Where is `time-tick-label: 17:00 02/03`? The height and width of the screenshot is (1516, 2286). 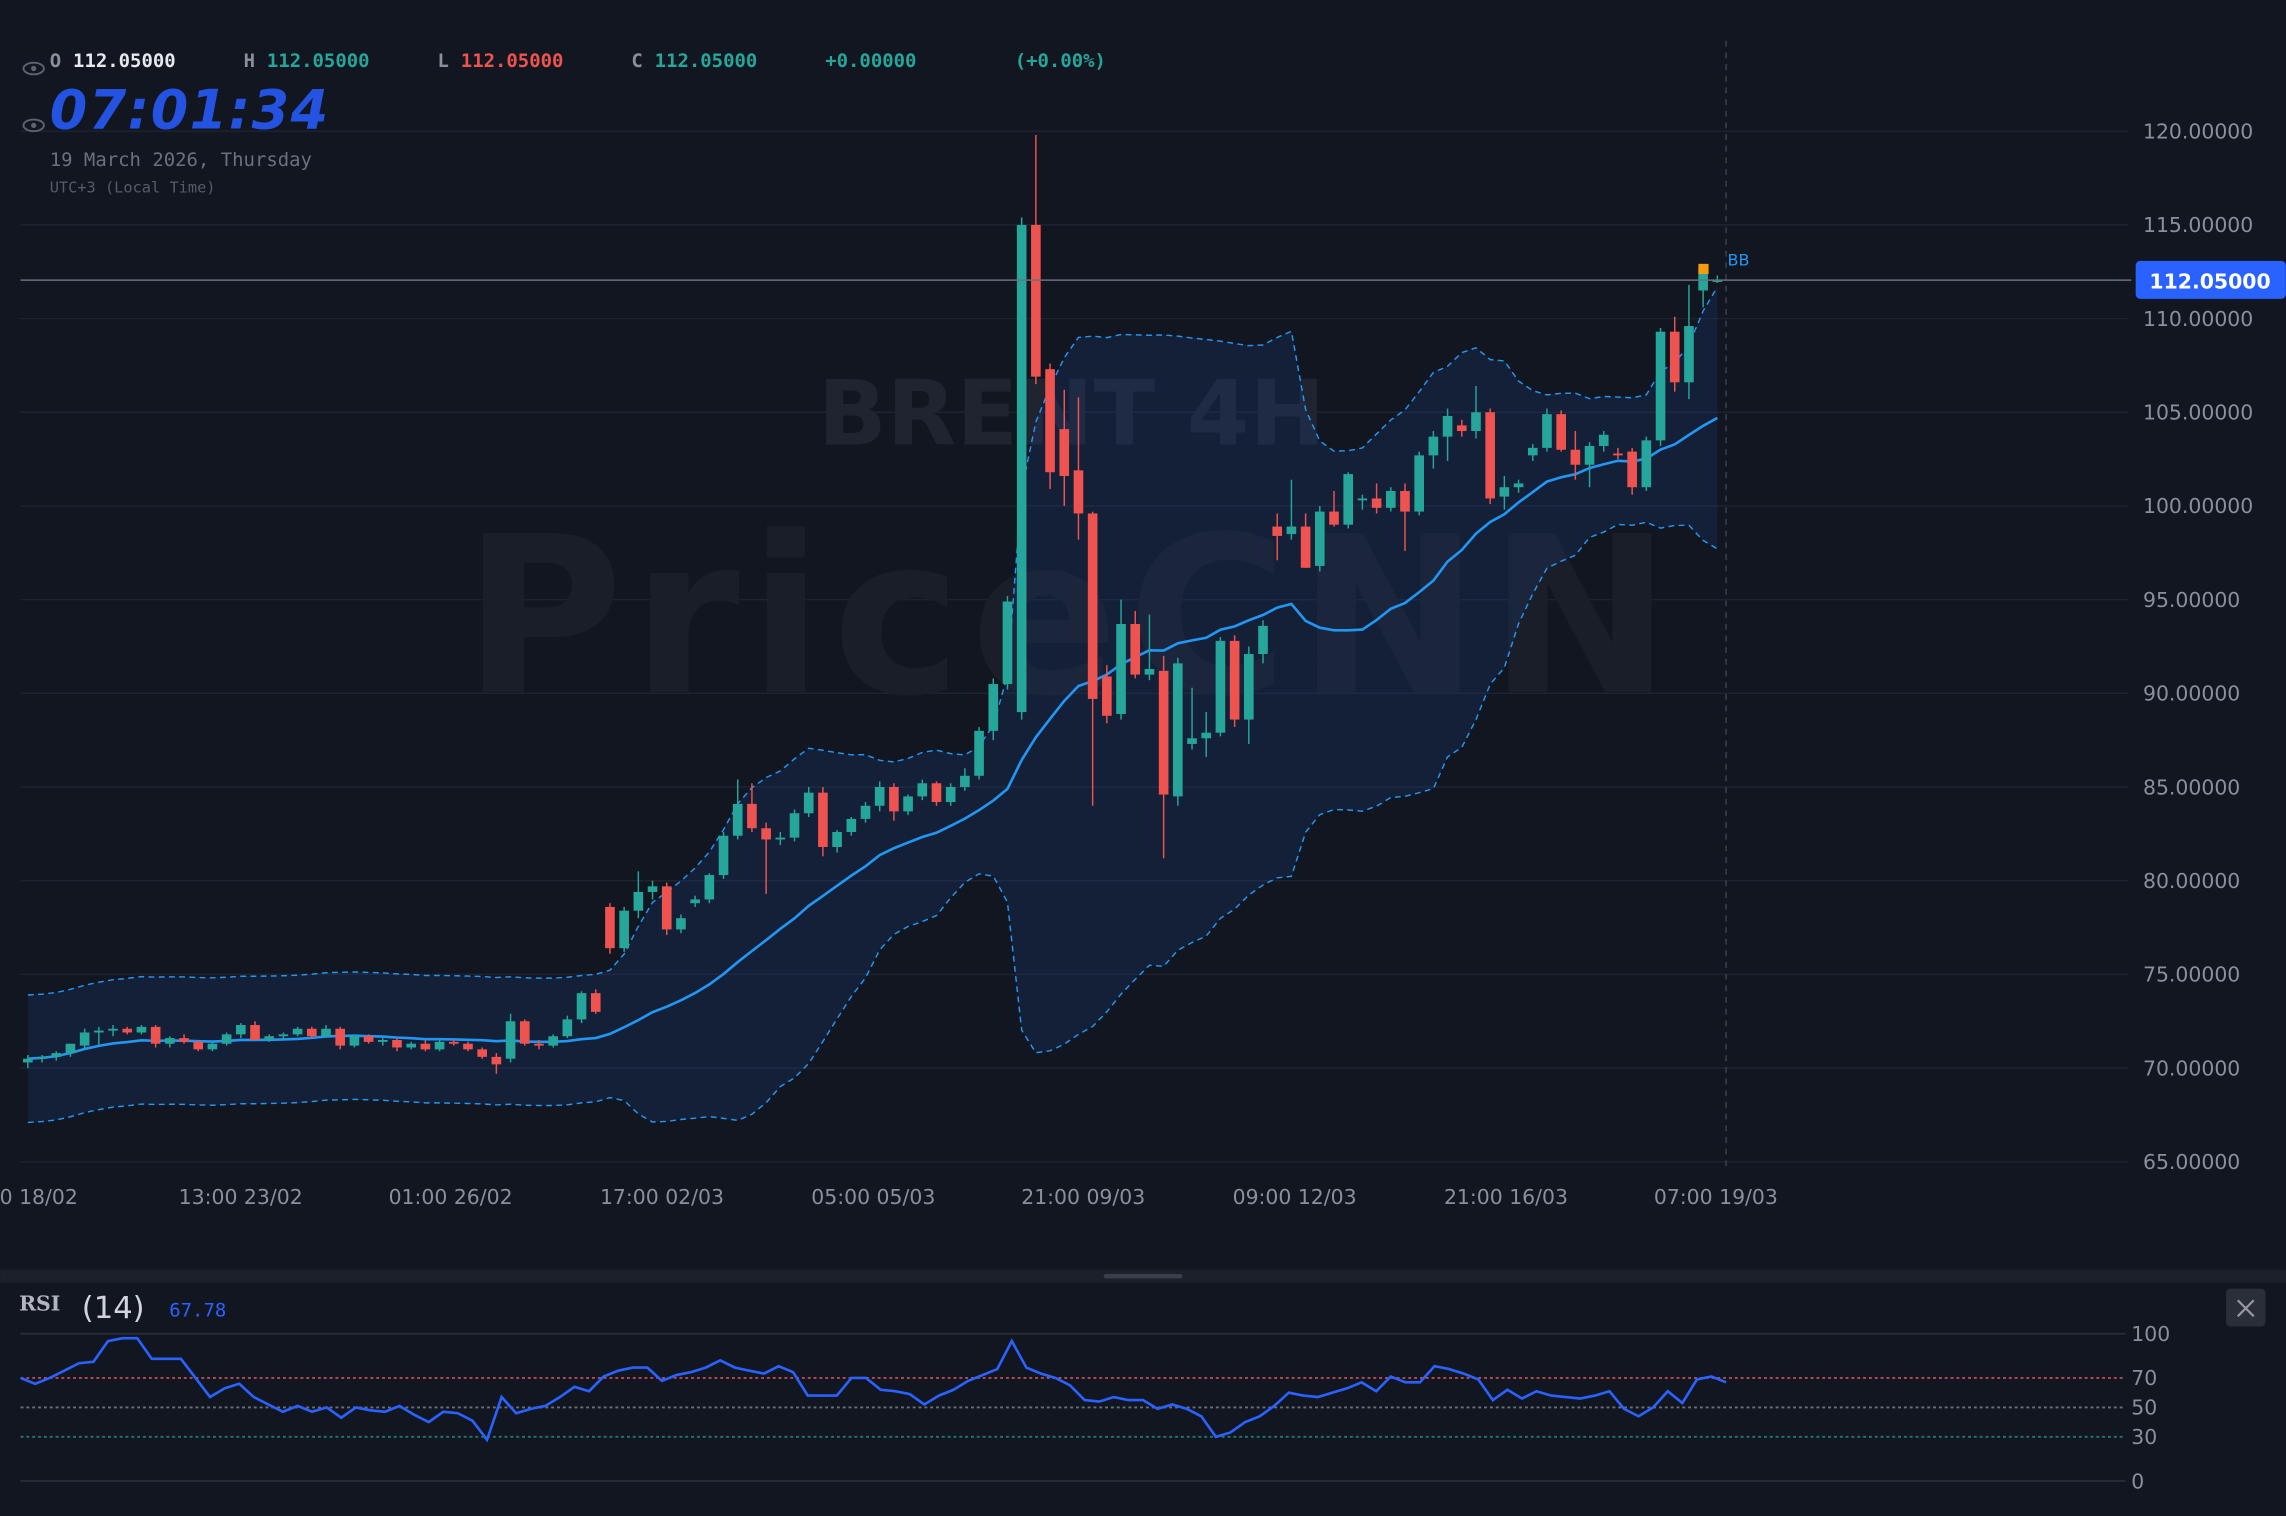
time-tick-label: 17:00 02/03 is located at coordinates (662, 1197).